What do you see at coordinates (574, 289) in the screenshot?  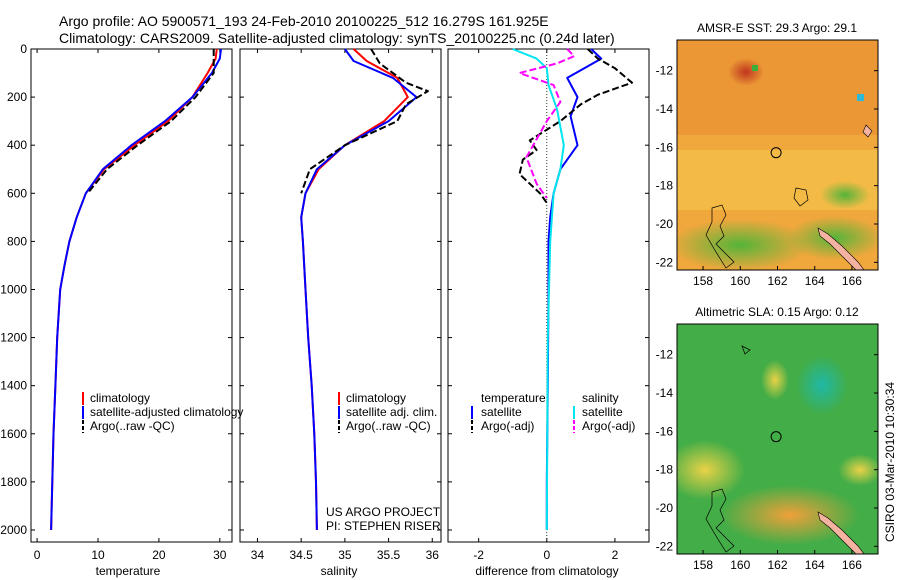 I see `series-line-temperature-satellite` at bounding box center [574, 289].